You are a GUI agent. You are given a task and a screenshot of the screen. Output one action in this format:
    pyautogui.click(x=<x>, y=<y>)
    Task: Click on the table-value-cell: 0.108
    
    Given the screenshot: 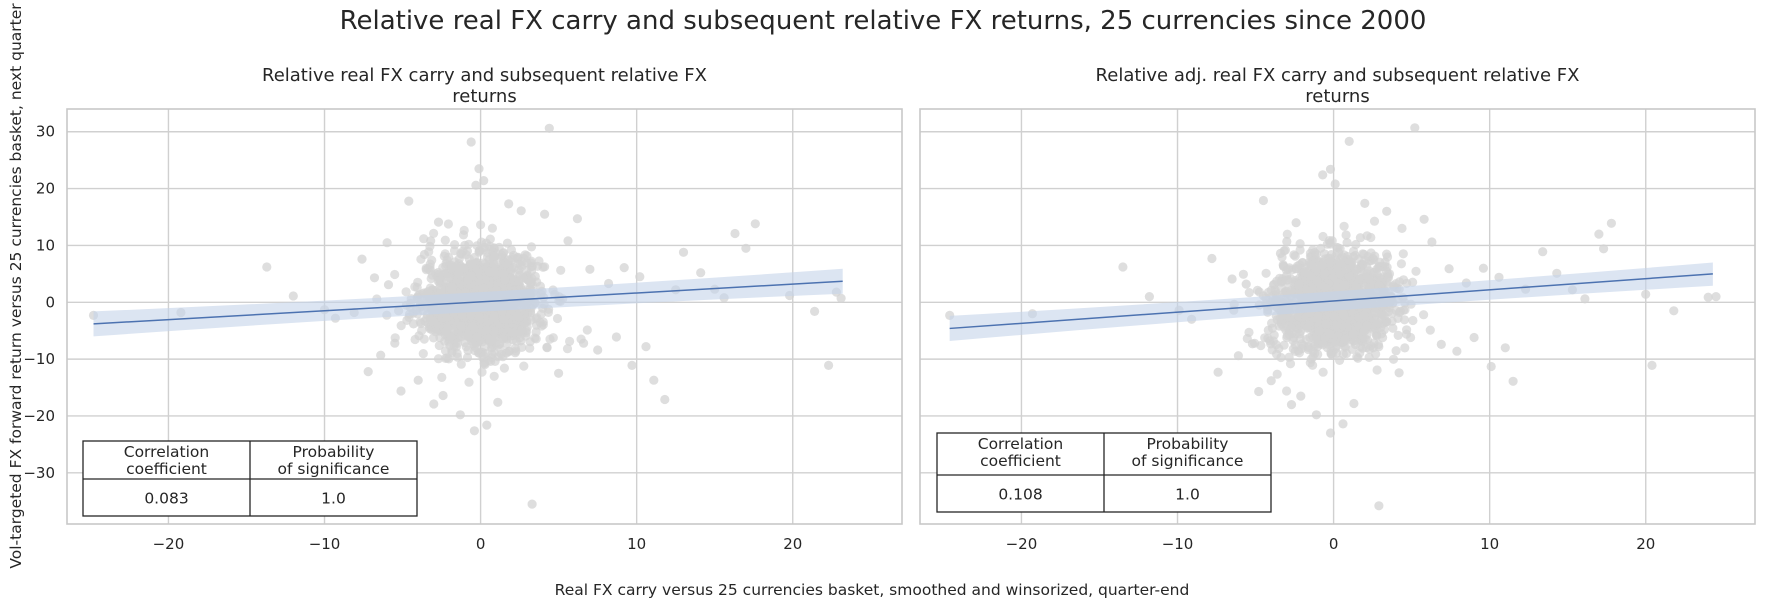 What is the action you would take?
    pyautogui.click(x=1020, y=495)
    